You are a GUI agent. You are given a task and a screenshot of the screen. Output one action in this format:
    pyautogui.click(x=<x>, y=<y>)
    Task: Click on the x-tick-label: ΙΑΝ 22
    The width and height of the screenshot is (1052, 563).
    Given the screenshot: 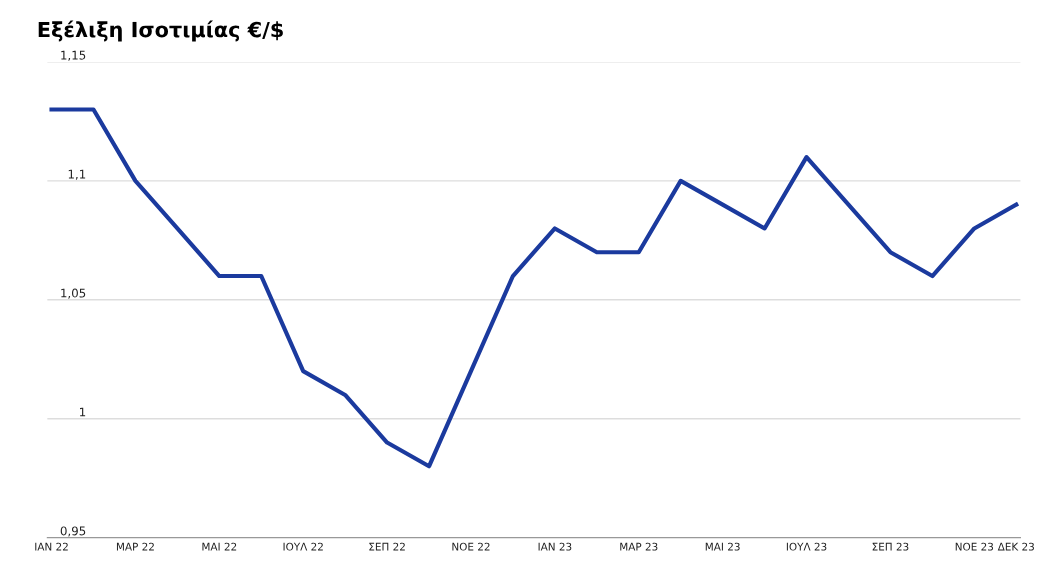 What is the action you would take?
    pyautogui.click(x=51, y=546)
    